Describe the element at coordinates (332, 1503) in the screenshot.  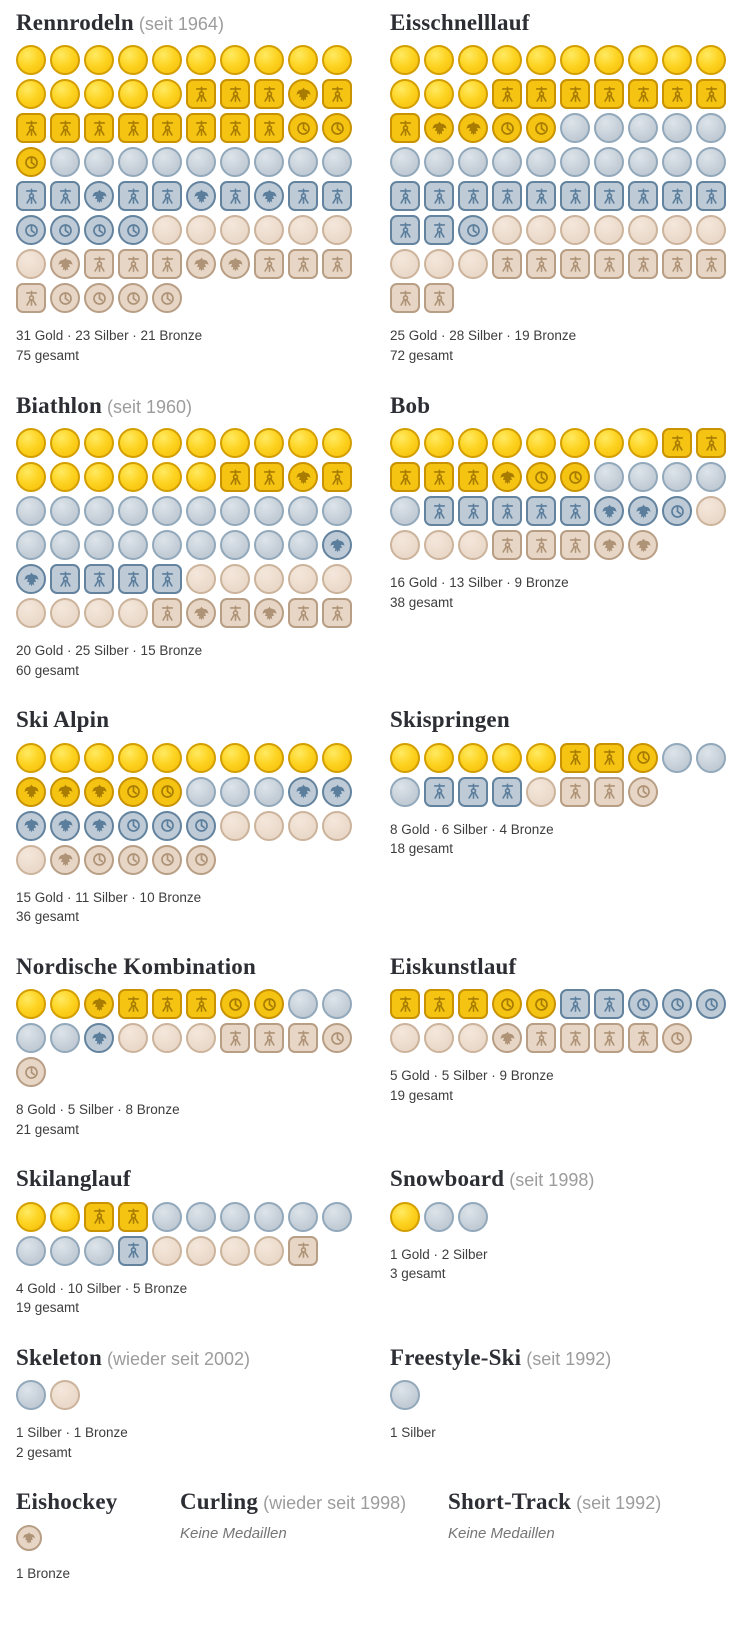
I see `sport-since-label: (wieder seit 1998)` at that location.